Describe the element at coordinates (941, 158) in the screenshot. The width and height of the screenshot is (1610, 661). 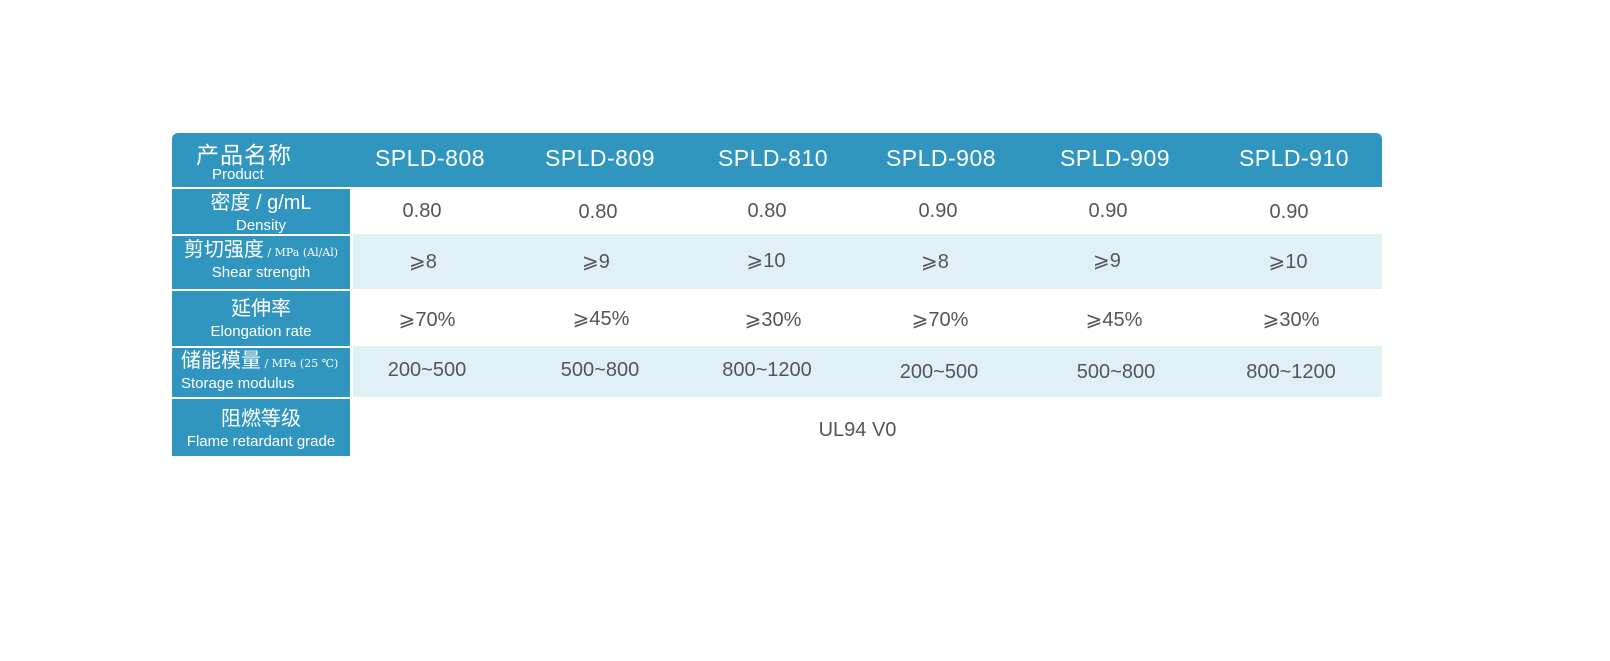
I see `model-name: SPLD-908` at that location.